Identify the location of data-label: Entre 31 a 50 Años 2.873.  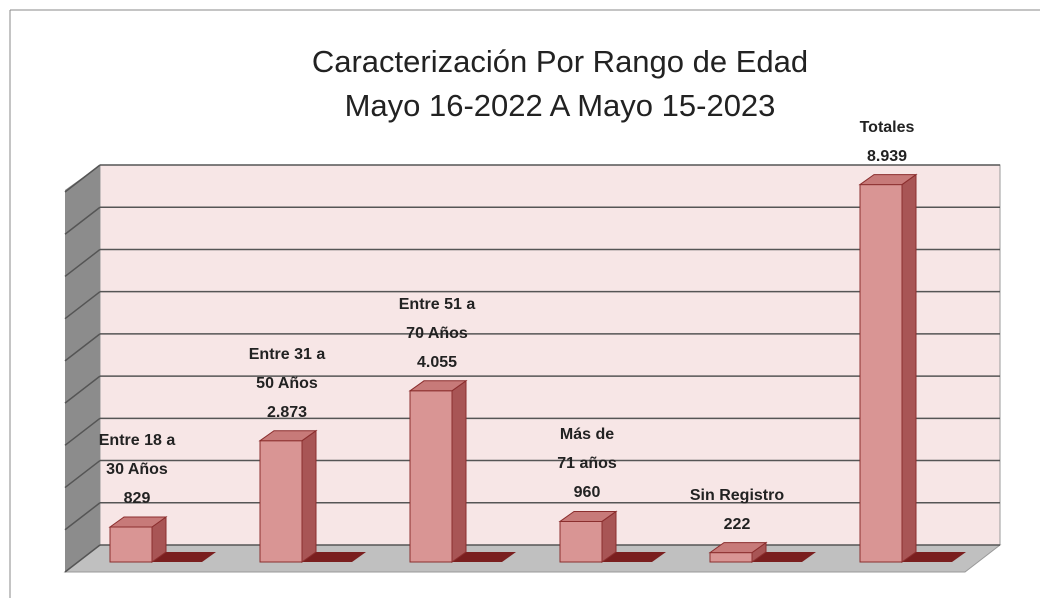
(287, 383).